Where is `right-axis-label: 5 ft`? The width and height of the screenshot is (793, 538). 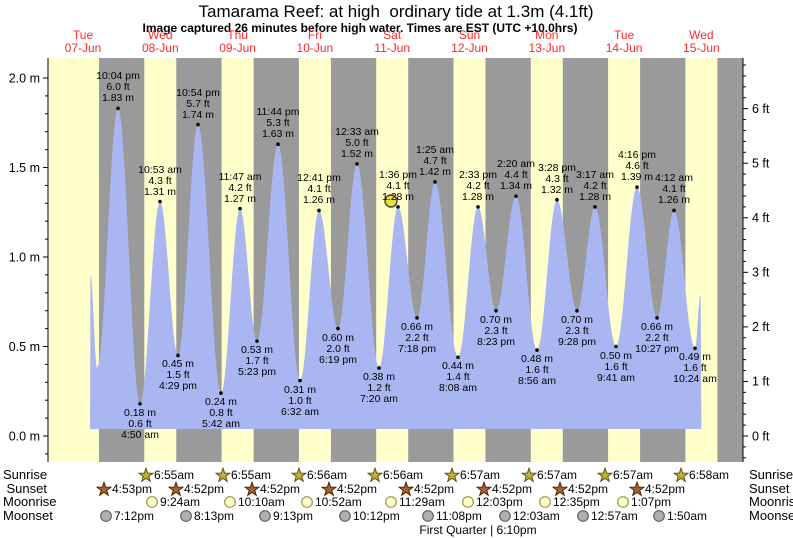 right-axis-label: 5 ft is located at coordinates (761, 164).